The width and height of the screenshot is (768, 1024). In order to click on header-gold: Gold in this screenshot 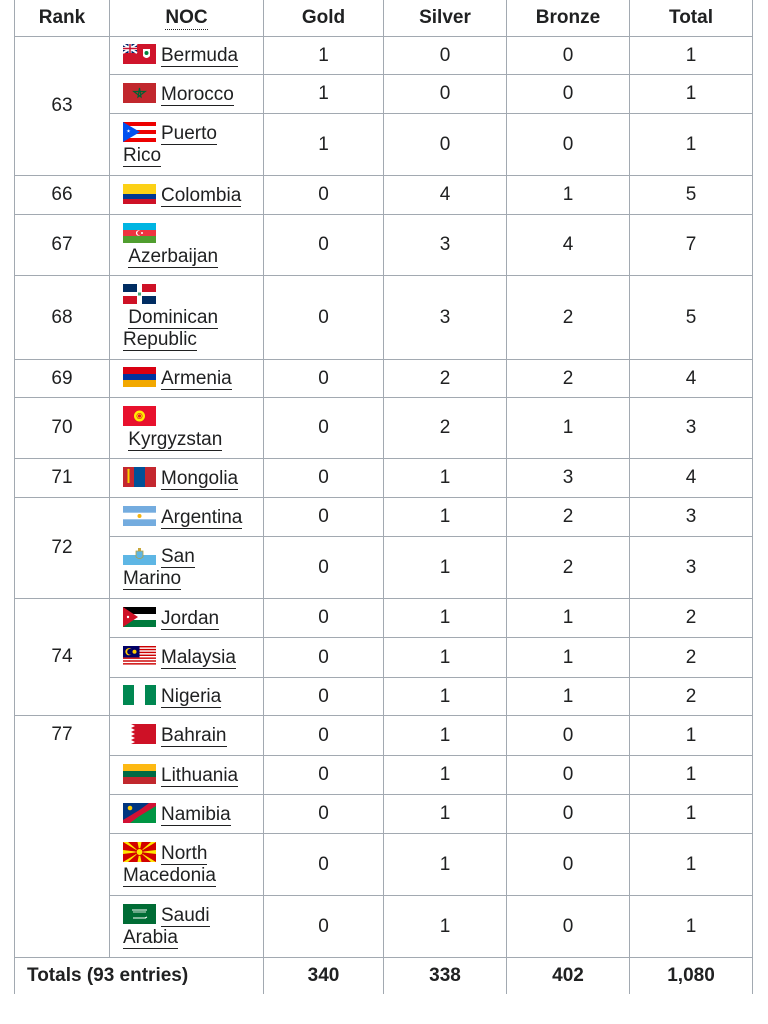, I will do `click(323, 18)`.